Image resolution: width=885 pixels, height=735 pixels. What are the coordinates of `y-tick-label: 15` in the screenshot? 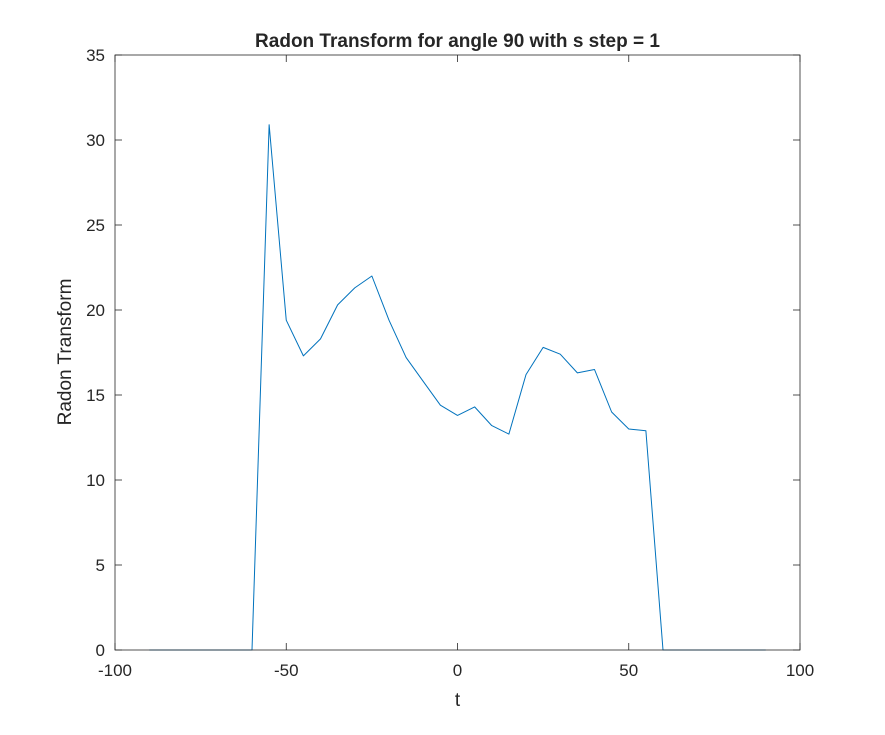 It's located at (95, 395).